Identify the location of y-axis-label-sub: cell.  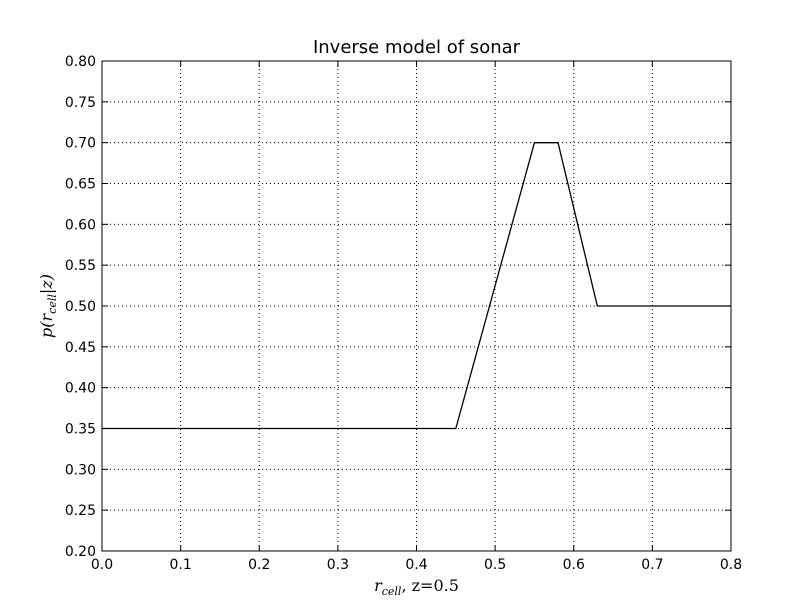
(52, 304).